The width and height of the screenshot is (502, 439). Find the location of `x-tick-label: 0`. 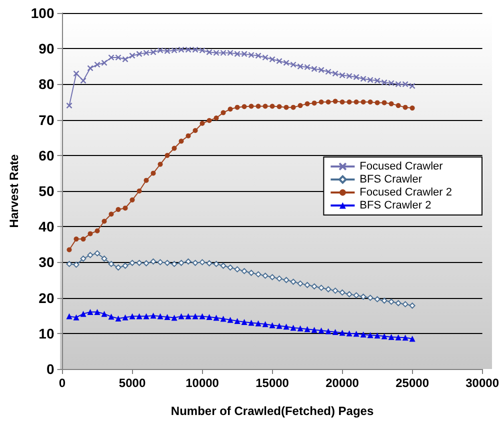

x-tick-label: 0 is located at coordinates (62, 383).